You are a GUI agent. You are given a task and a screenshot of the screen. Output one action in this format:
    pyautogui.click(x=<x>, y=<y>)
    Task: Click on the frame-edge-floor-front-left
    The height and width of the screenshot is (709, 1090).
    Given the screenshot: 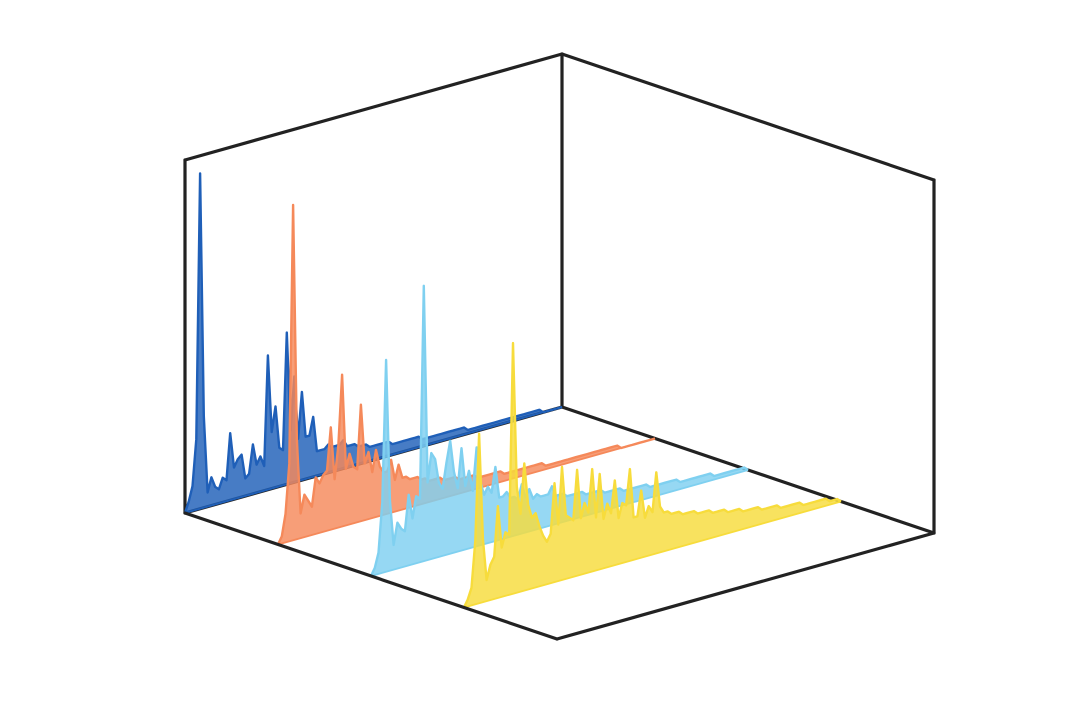 What is the action you would take?
    pyautogui.click(x=371, y=576)
    